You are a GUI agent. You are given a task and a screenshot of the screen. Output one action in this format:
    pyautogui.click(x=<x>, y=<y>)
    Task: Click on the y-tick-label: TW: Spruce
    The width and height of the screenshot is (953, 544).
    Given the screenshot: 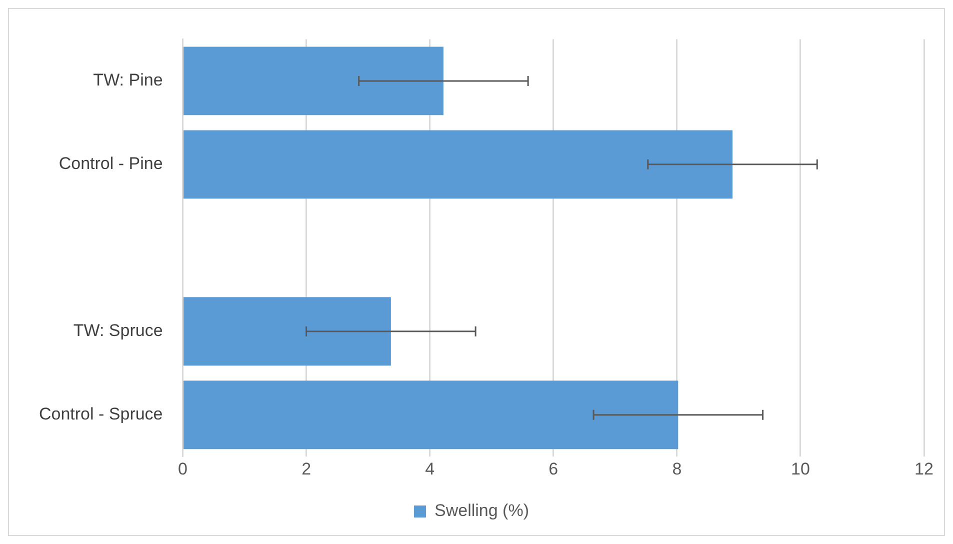 What is the action you would take?
    pyautogui.click(x=118, y=330)
    